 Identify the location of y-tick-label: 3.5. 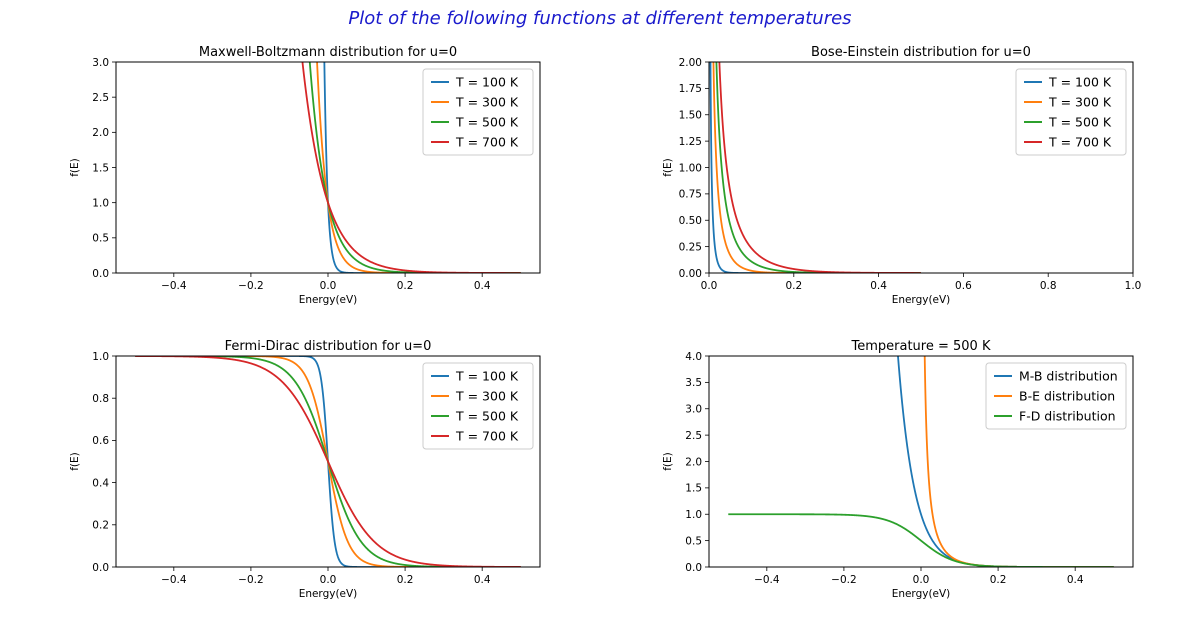
(693, 383).